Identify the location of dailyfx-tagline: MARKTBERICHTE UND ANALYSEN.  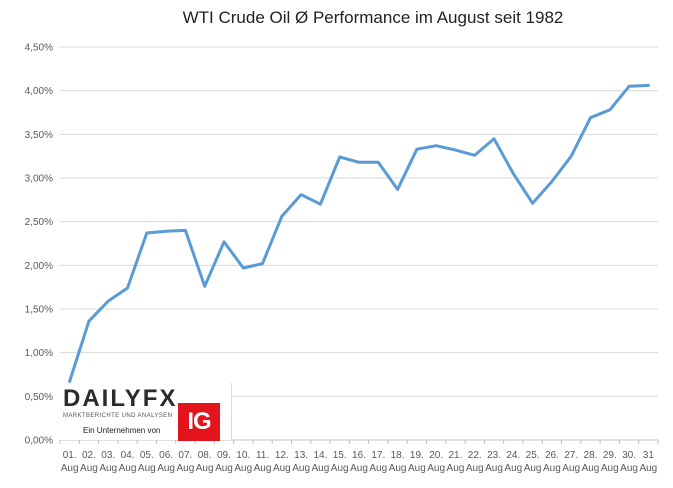
(118, 416).